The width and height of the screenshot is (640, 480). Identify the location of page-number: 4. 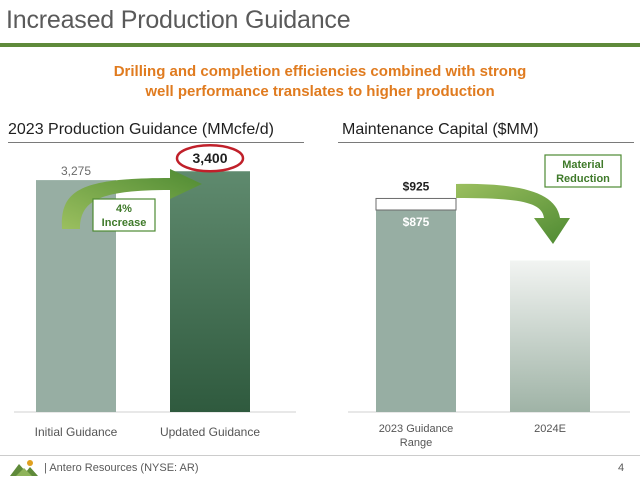
(621, 468).